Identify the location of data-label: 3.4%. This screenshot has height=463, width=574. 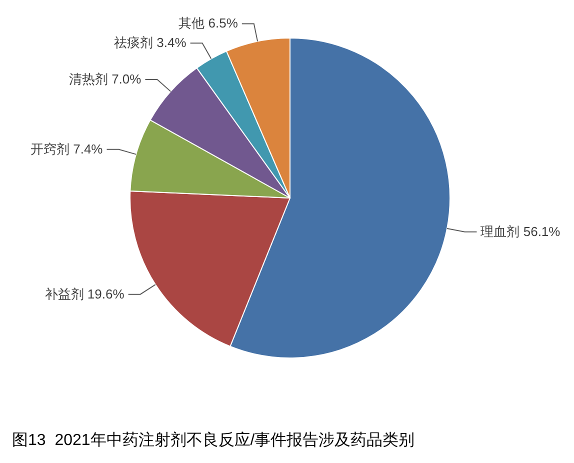
(171, 42).